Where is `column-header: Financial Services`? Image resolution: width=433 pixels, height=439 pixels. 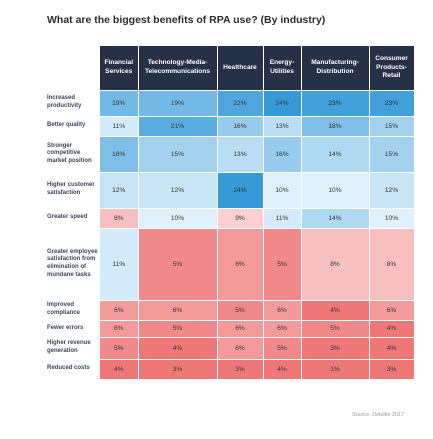
column-header: Financial Services is located at coordinates (119, 68).